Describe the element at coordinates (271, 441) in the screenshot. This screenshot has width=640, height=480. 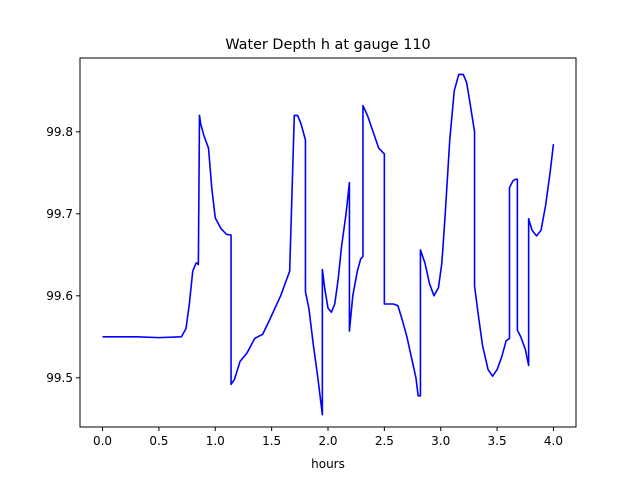
I see `x-tick-label: 1.5` at that location.